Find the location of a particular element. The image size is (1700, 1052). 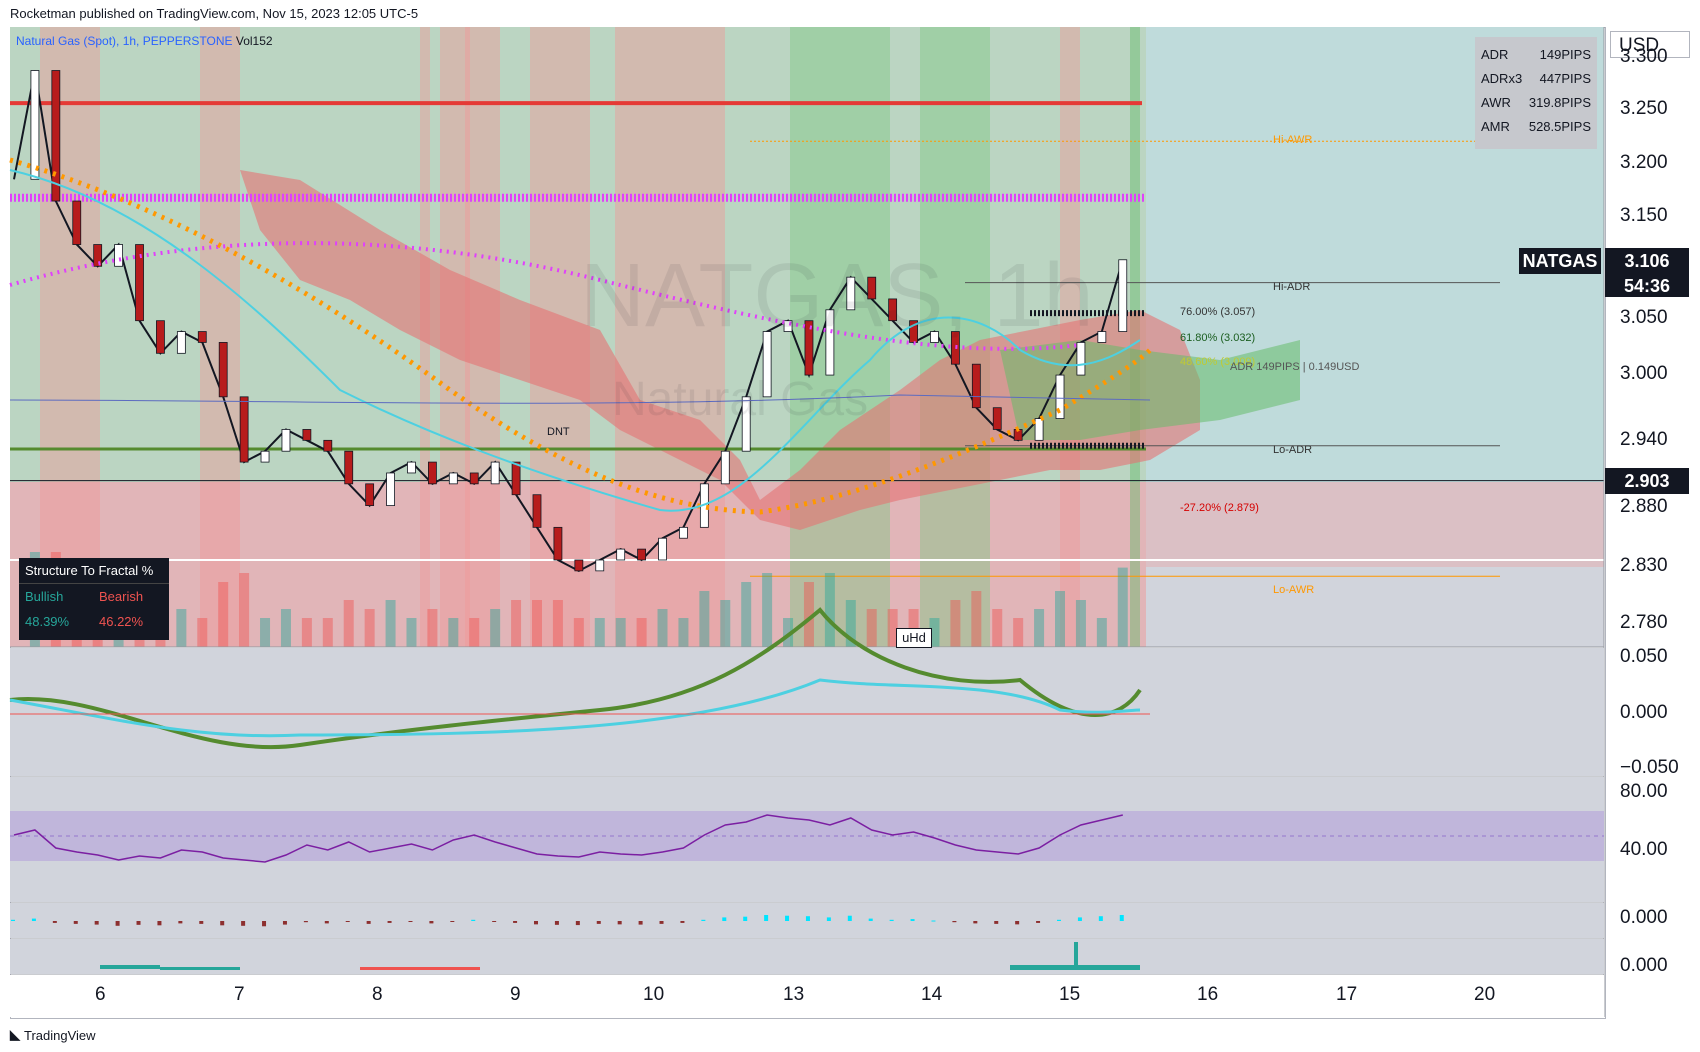

hi-awr-label: Hi-AWR is located at coordinates (1293, 140).